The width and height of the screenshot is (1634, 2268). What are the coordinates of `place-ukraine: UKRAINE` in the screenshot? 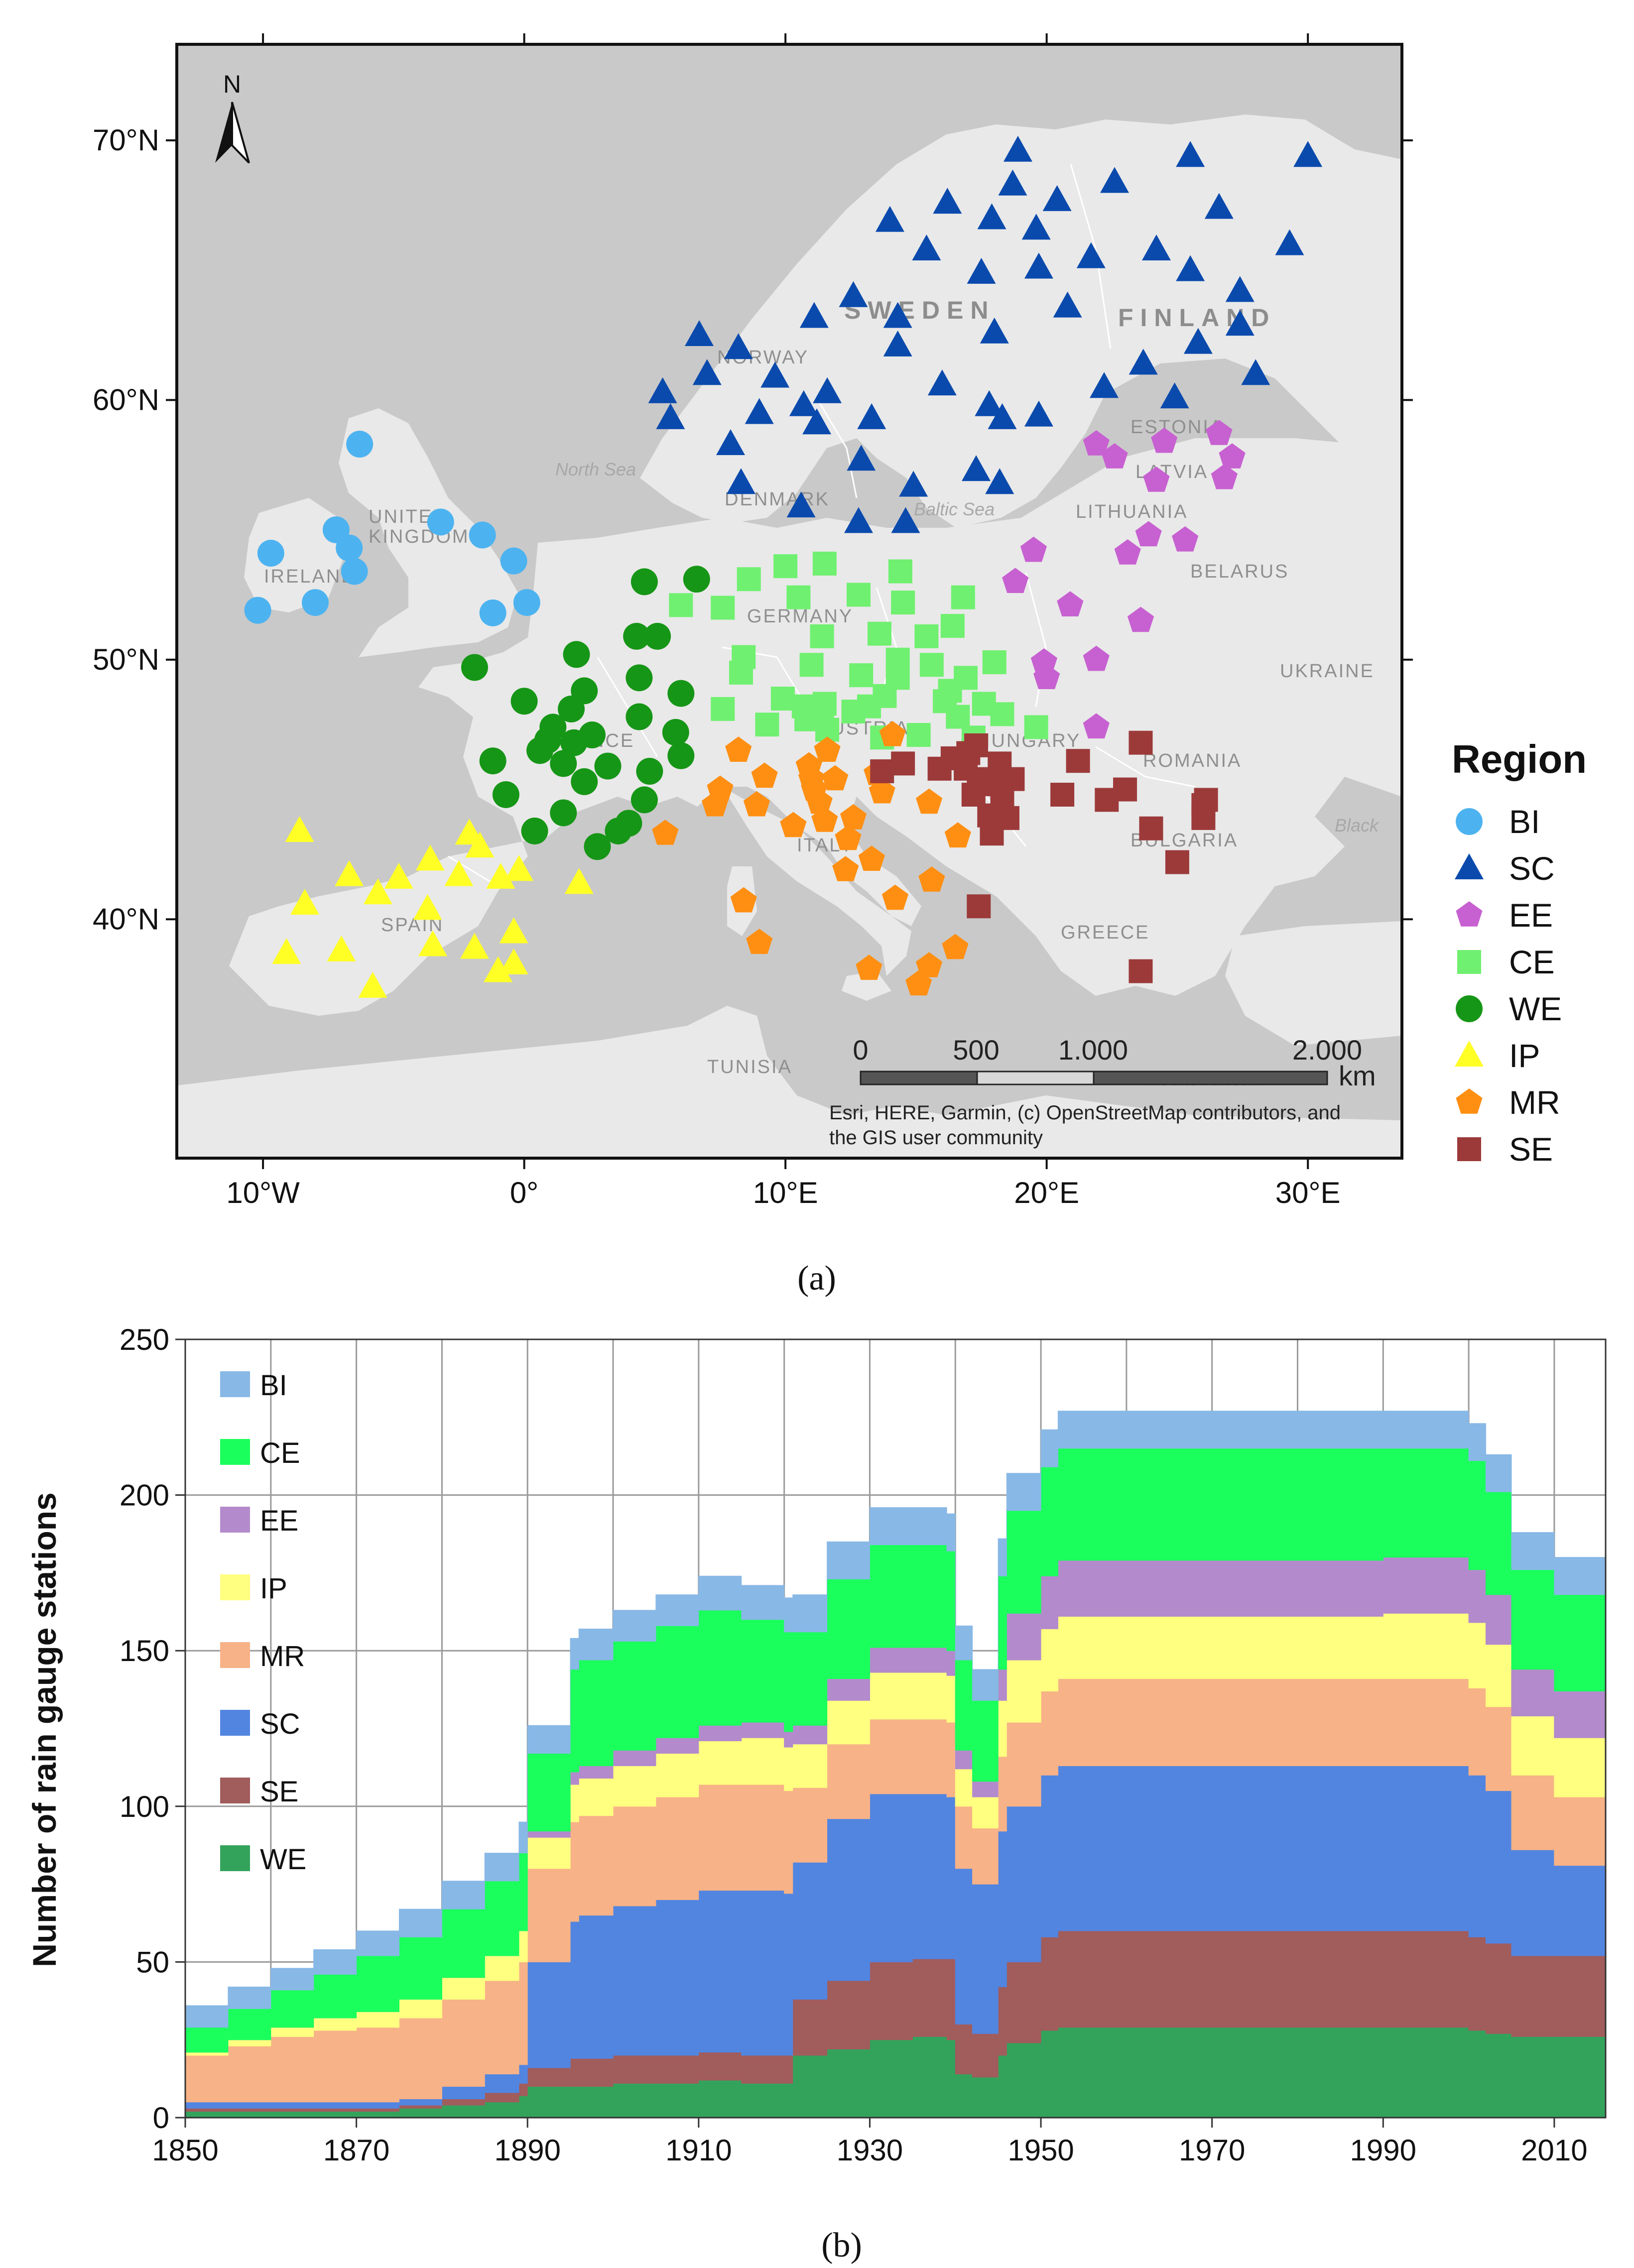 It's located at (1327, 671).